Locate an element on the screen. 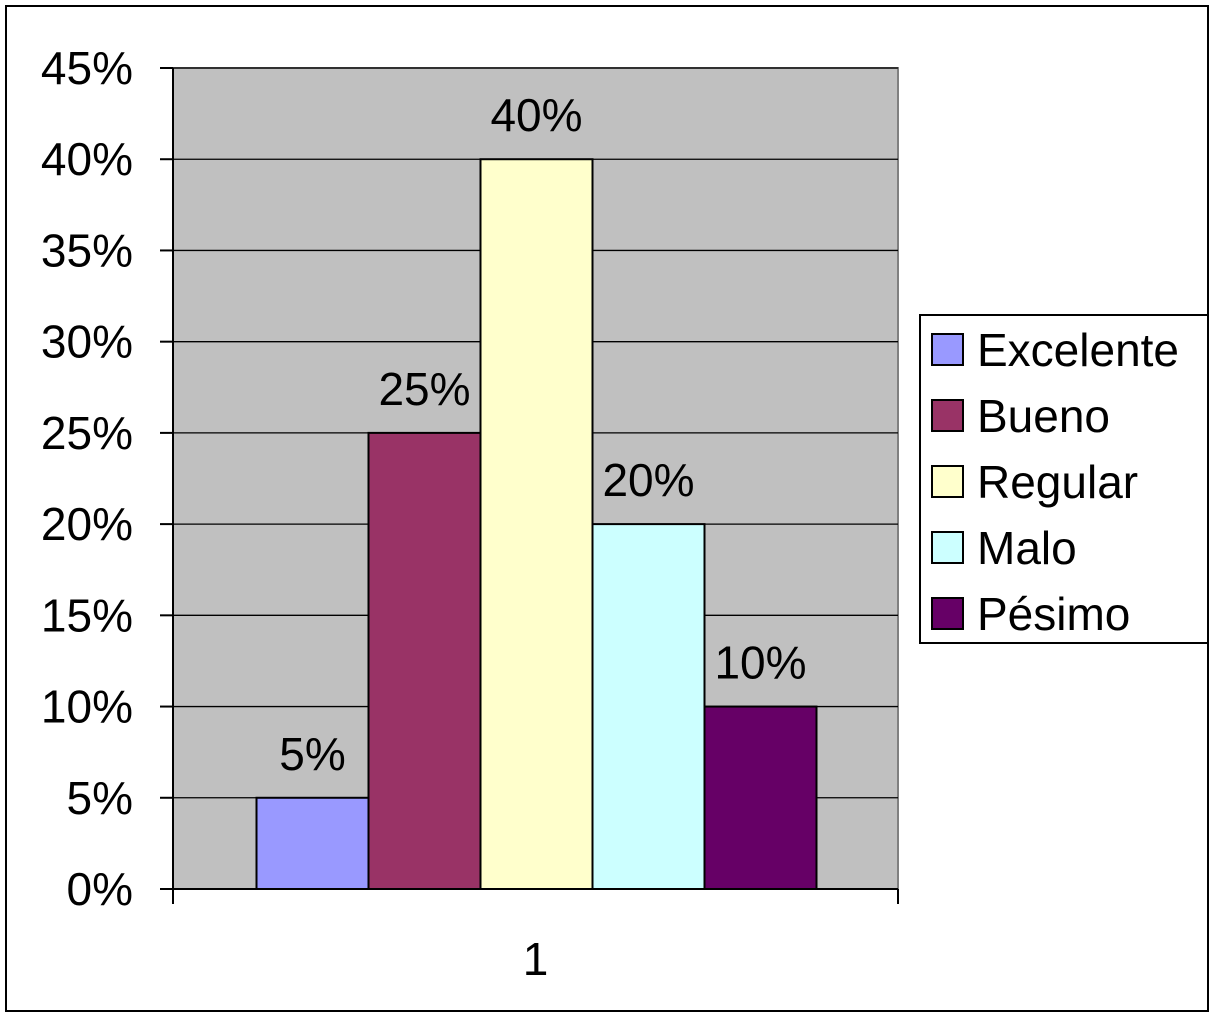  data-label: 5% is located at coordinates (312, 754).